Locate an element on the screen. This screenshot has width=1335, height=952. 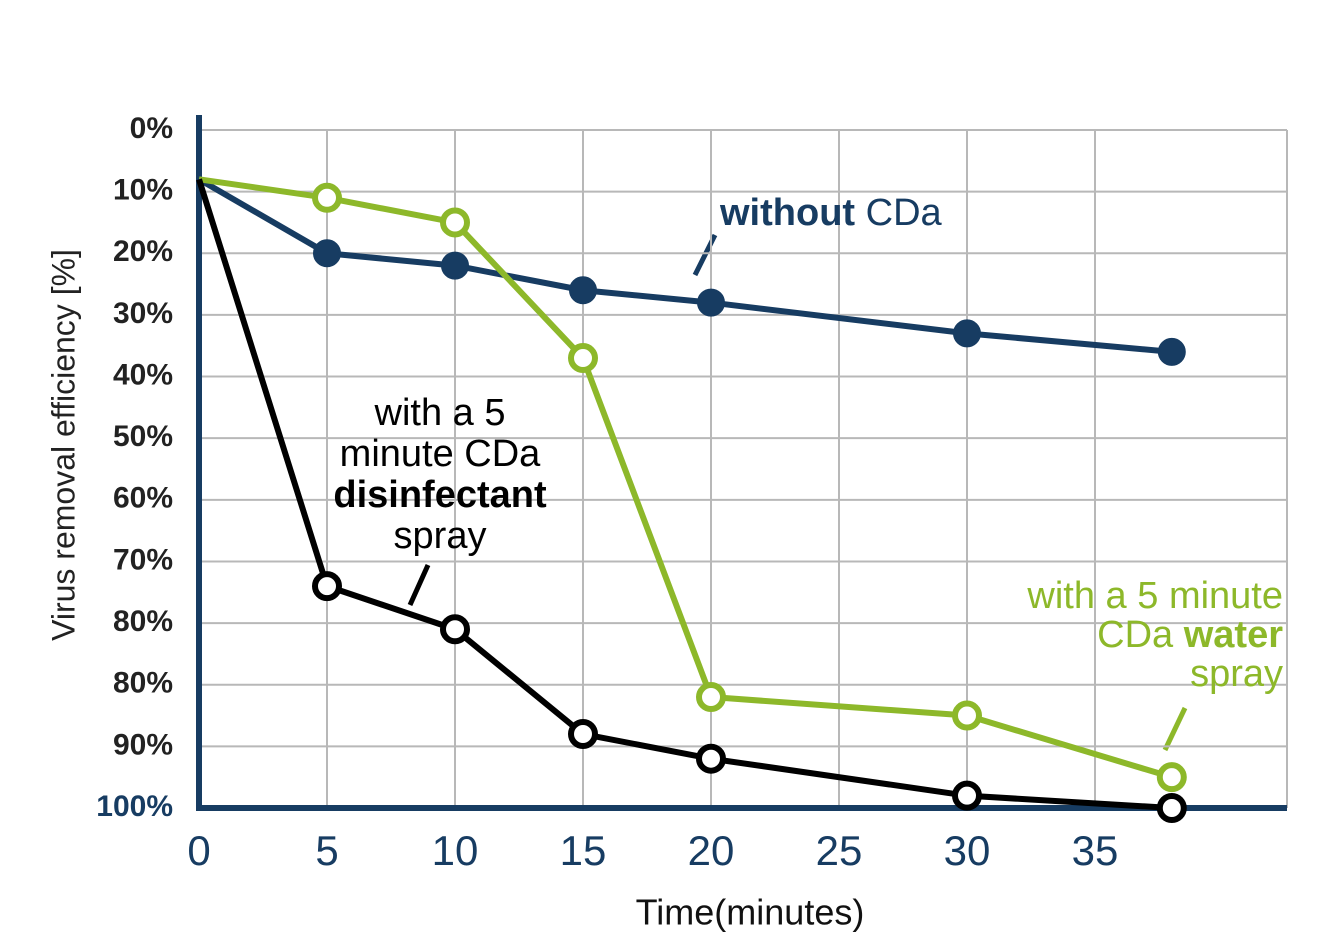
y-tick-label: 20% is located at coordinates (143, 251).